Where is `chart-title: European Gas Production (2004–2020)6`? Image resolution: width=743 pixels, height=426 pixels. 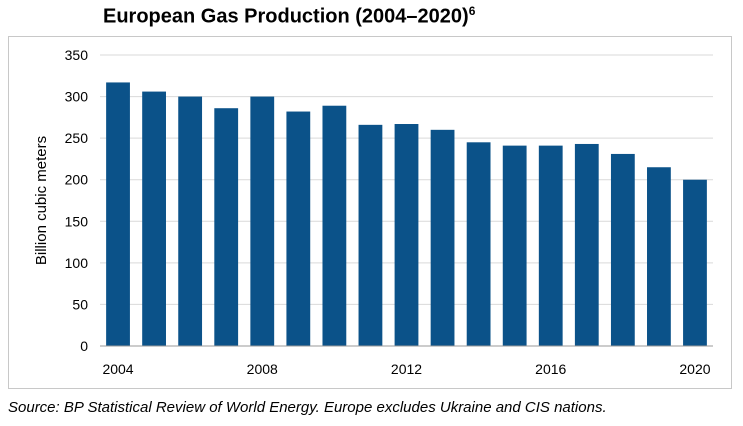
chart-title: European Gas Production (2004–2020)6 is located at coordinates (289, 16).